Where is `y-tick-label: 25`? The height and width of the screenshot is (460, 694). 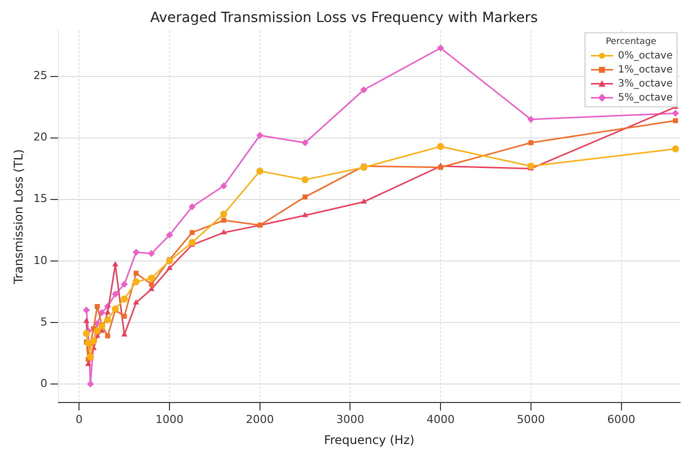
y-tick-label: 25 is located at coordinates (40, 75).